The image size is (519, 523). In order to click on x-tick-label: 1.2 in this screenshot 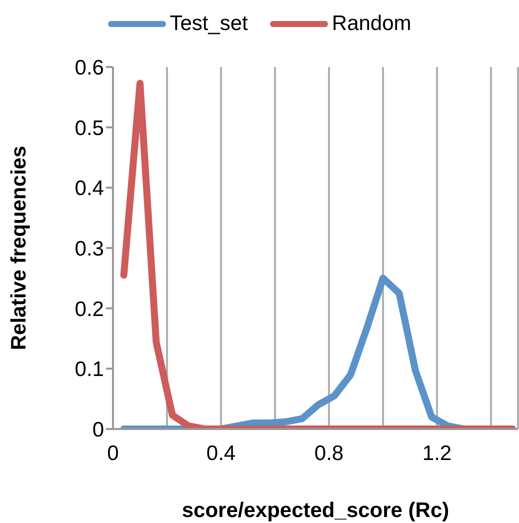, I will do `click(437, 453)`.